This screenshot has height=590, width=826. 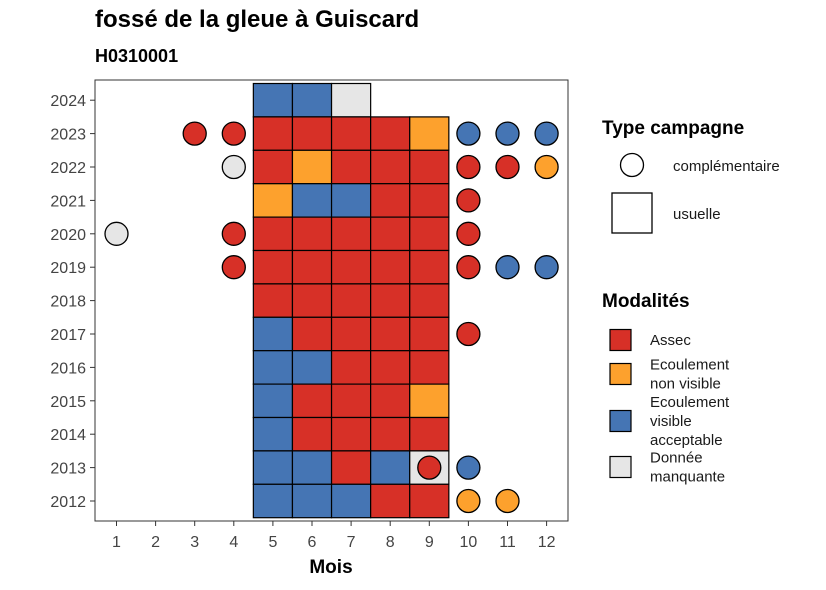 I want to click on x-tick-label: 7, so click(x=351, y=542).